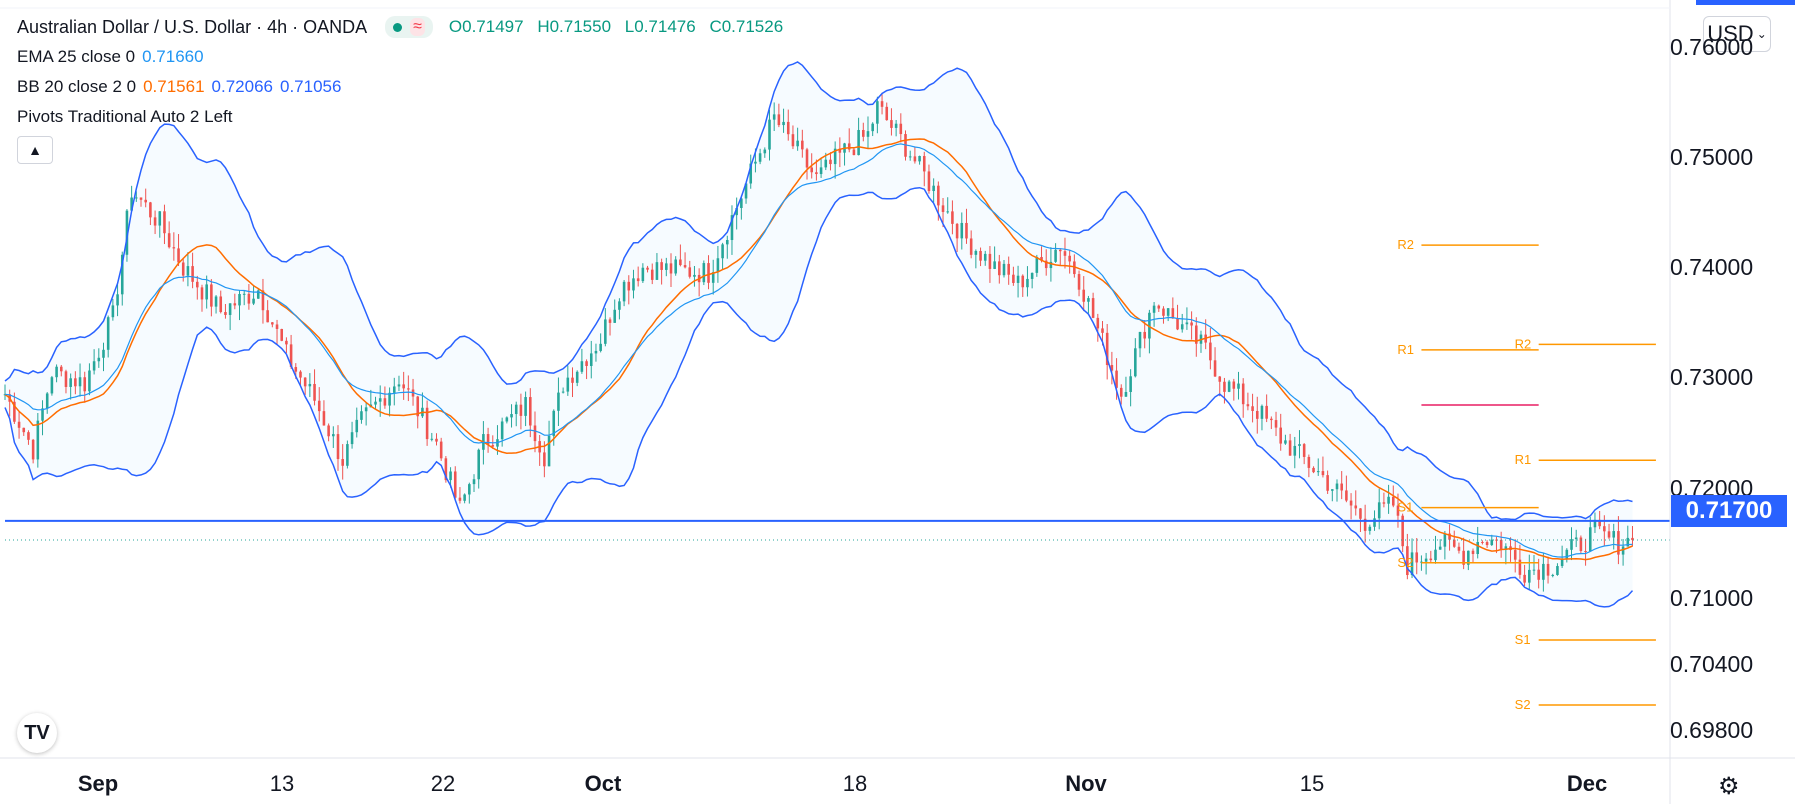  Describe the element at coordinates (404, 57) in the screenshot. I see `ema-legend: EMA 25 close 0 0.71660` at that location.